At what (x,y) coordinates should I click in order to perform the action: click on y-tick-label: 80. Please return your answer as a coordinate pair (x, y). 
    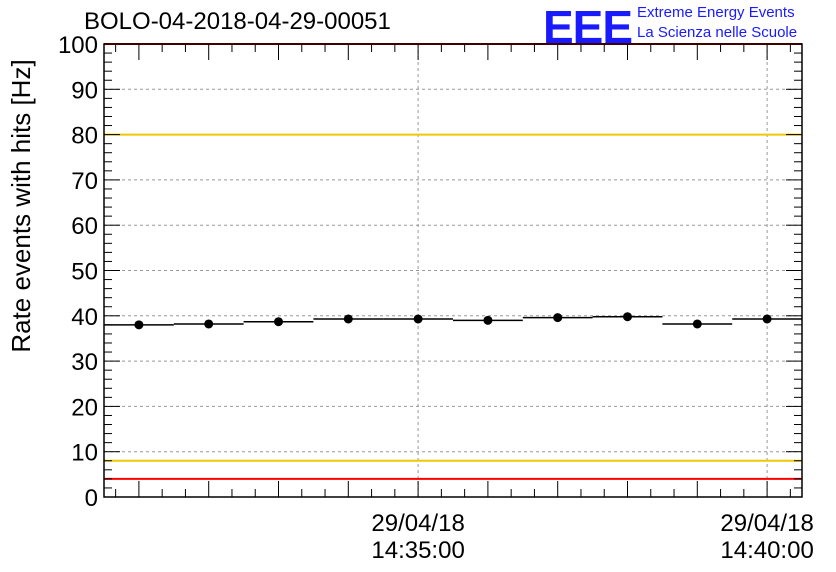
    Looking at the image, I should click on (84, 136).